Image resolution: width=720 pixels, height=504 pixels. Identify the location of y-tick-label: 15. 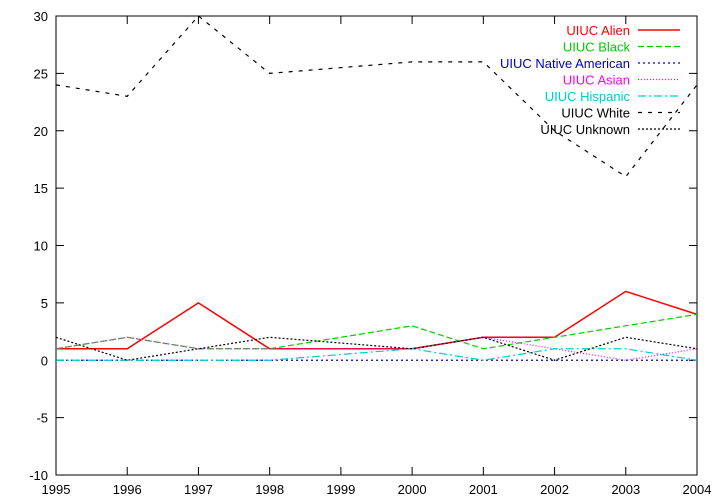
(41, 188).